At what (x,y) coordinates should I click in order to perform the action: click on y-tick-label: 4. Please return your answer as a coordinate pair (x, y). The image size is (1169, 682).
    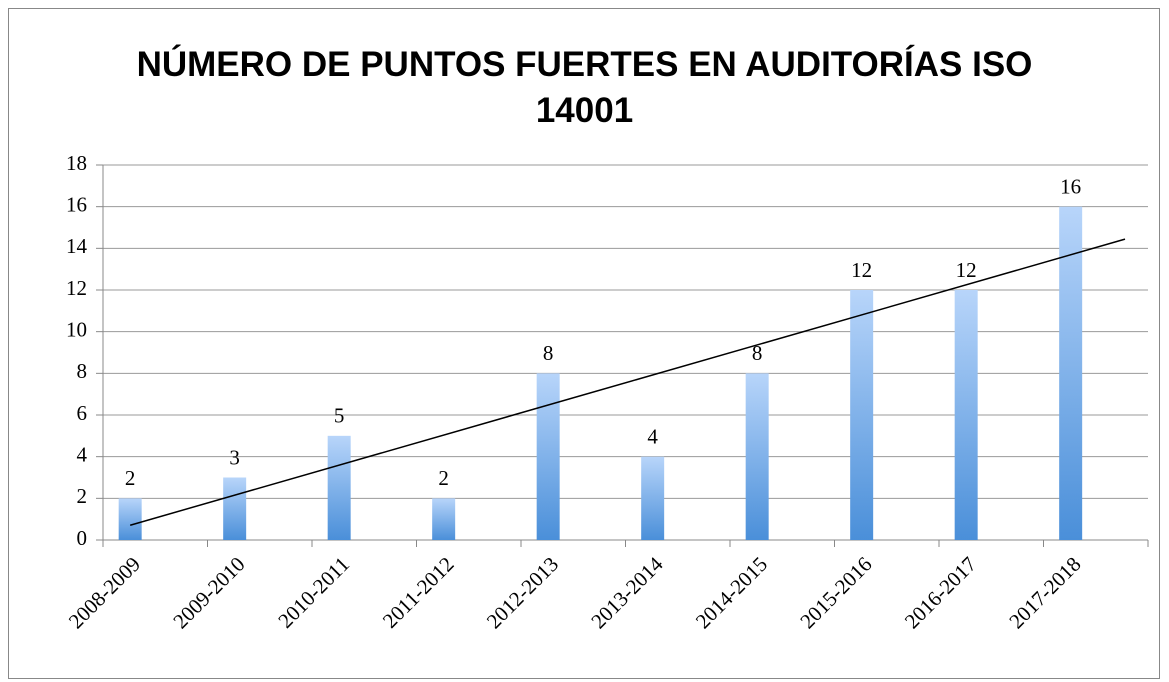
    Looking at the image, I should click on (82, 454).